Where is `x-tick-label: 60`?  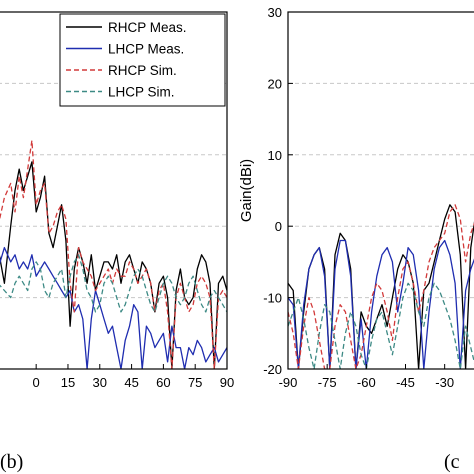 x-tick-label: 60 is located at coordinates (163, 382).